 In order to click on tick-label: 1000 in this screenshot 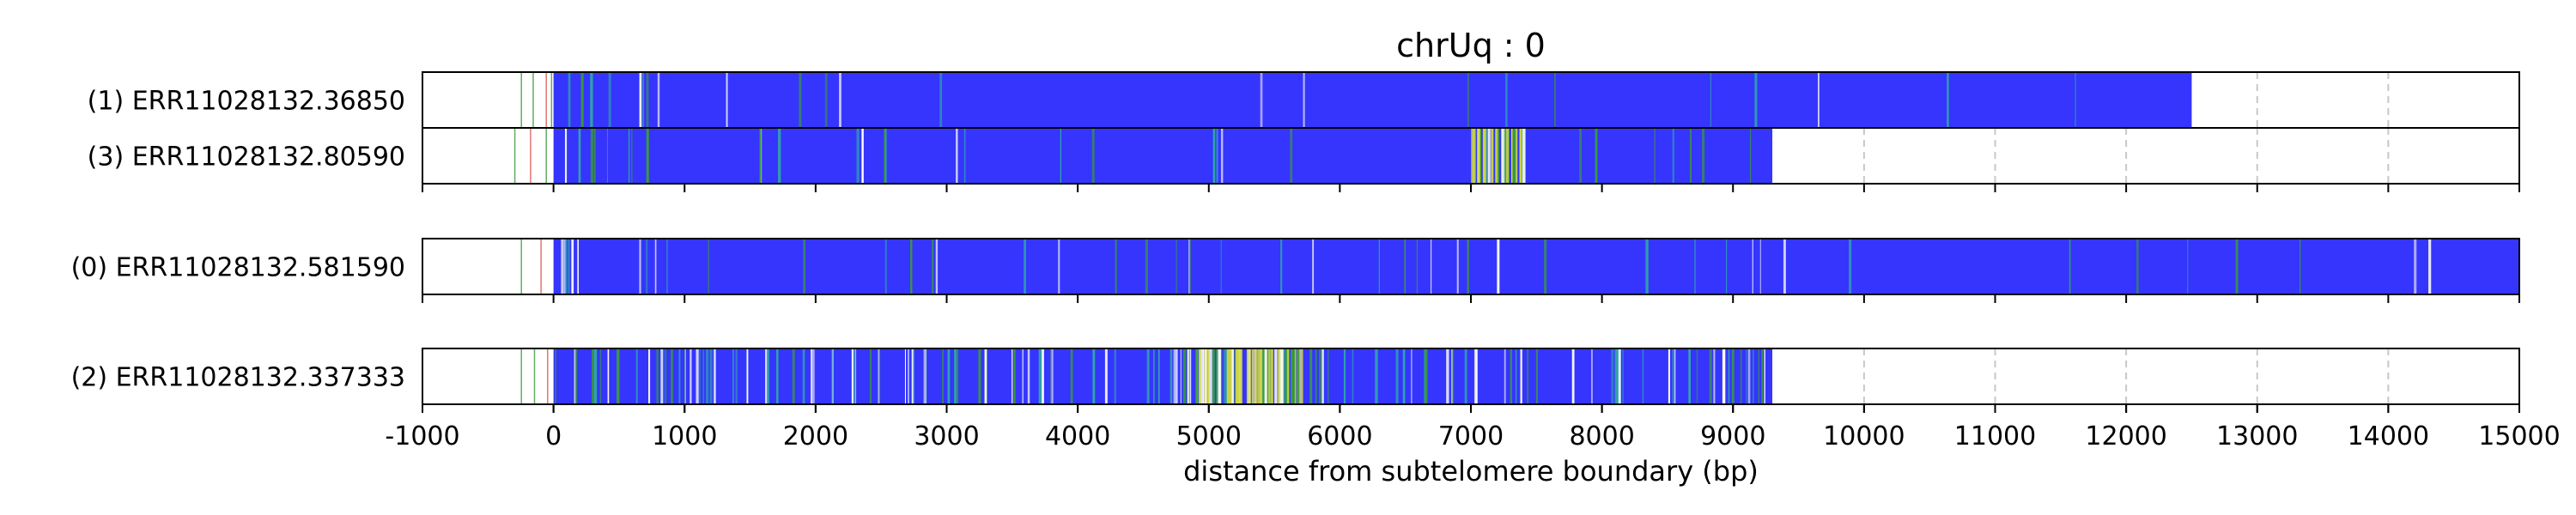, I will do `click(684, 436)`.